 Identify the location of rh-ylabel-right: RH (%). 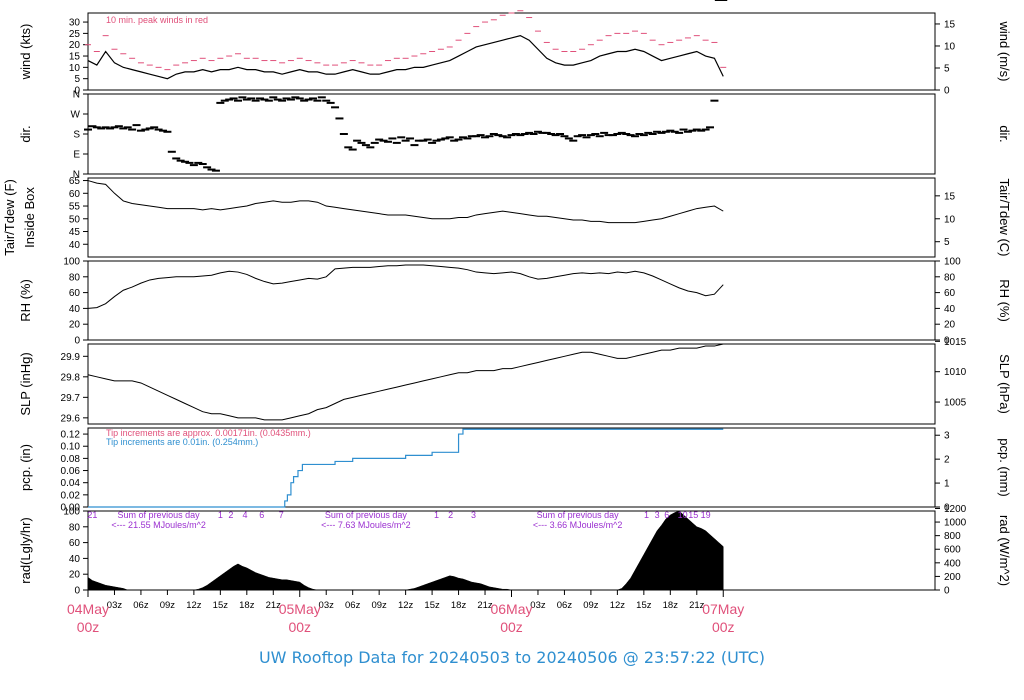
(1004, 300).